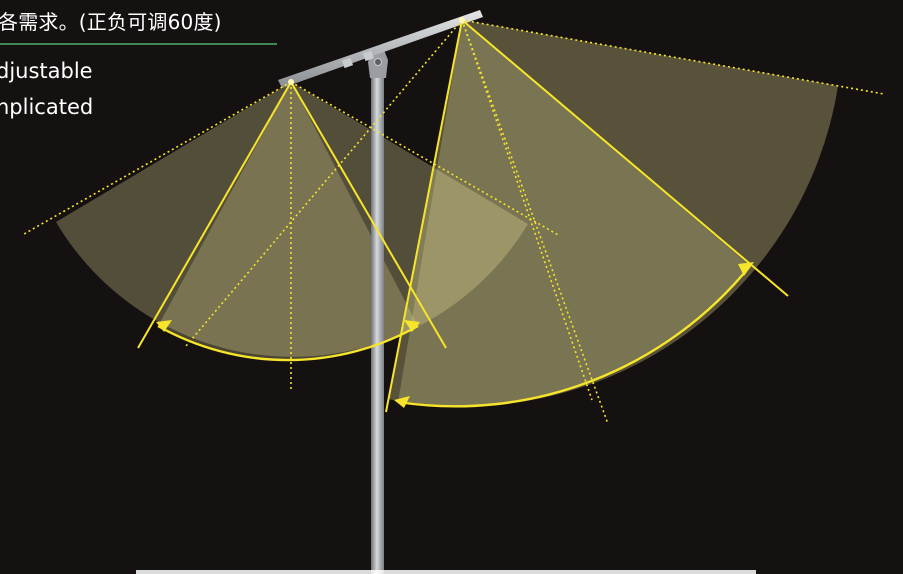 This screenshot has height=574, width=903. What do you see at coordinates (46, 71) in the screenshot?
I see `english-caption-line-1: djustable` at bounding box center [46, 71].